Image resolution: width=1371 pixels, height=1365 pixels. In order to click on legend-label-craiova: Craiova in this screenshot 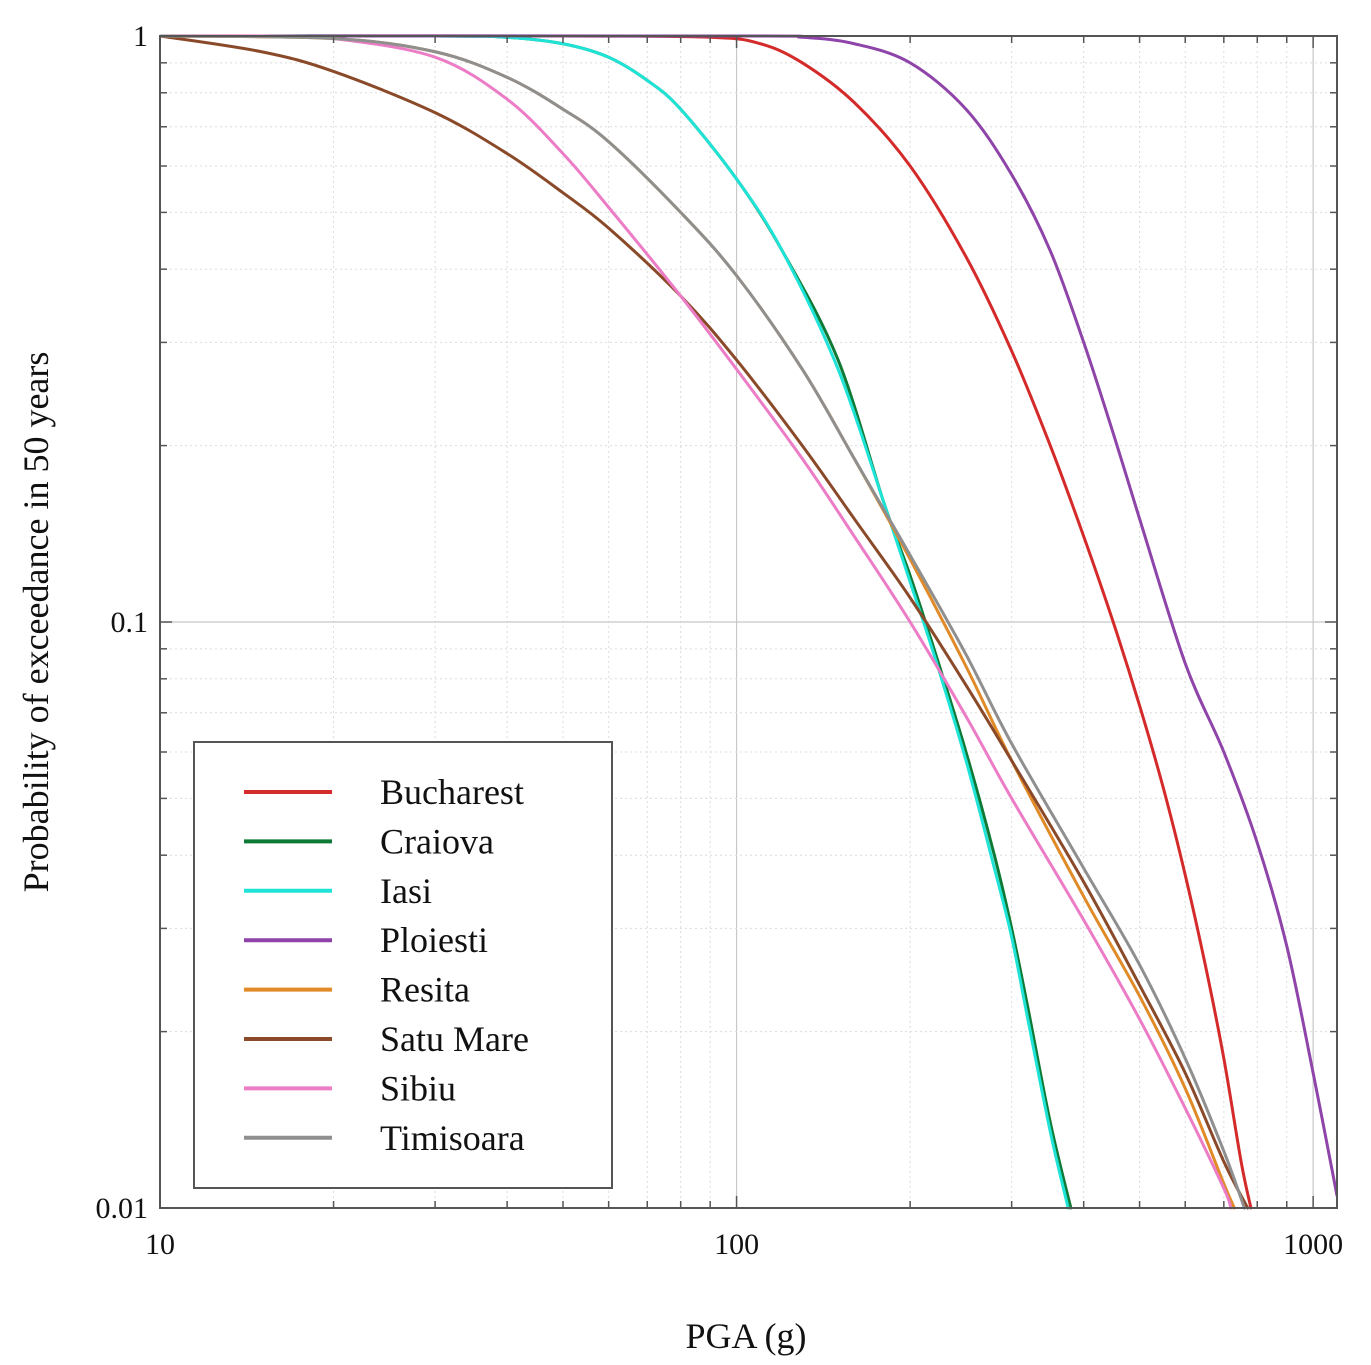, I will do `click(437, 841)`.